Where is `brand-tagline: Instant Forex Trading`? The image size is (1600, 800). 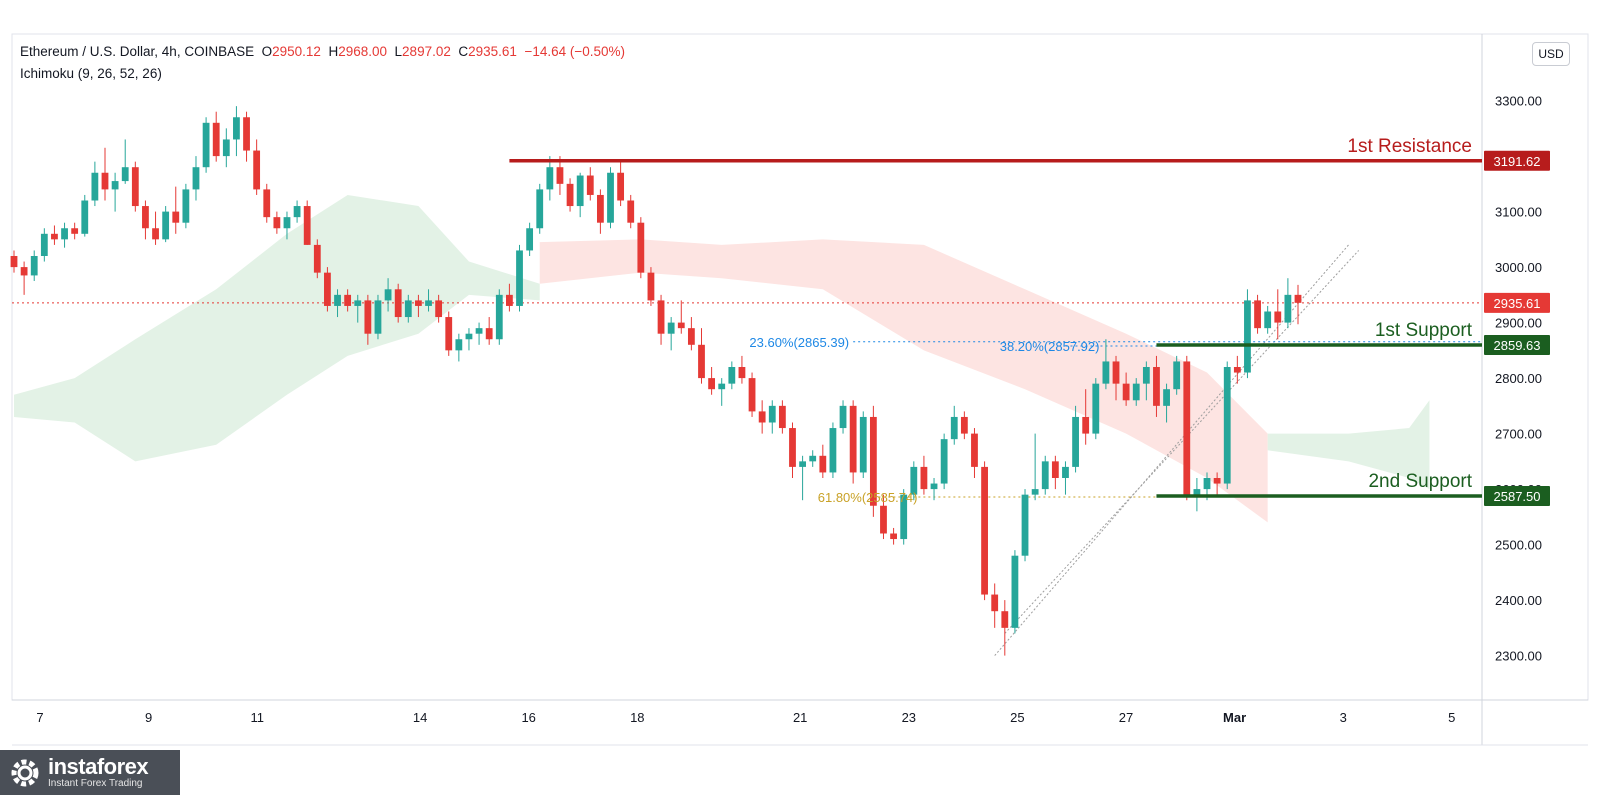
brand-tagline: Instant Forex Trading is located at coordinates (95, 783).